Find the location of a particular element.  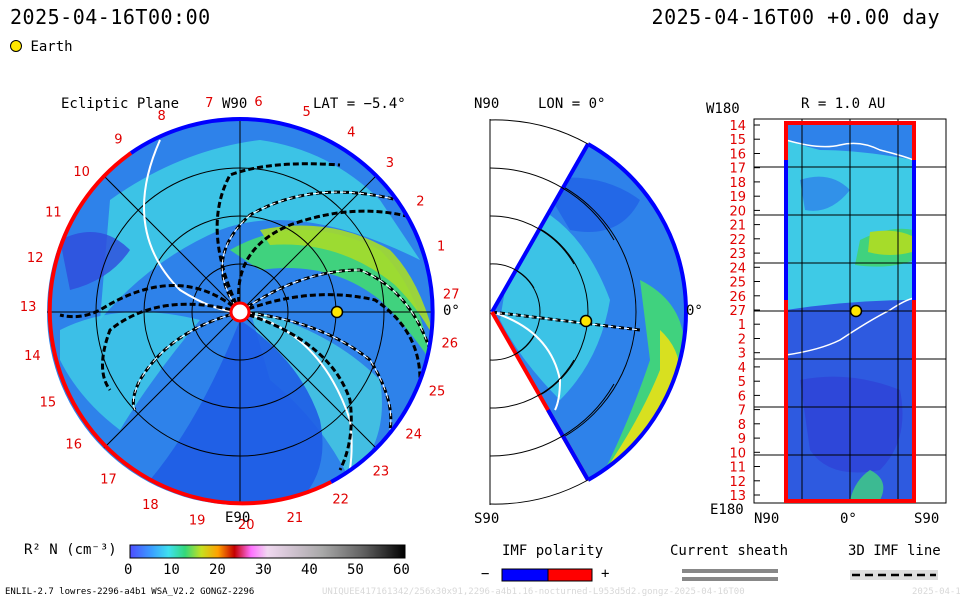

ecliptic-tick-13: 13 is located at coordinates (28, 307).